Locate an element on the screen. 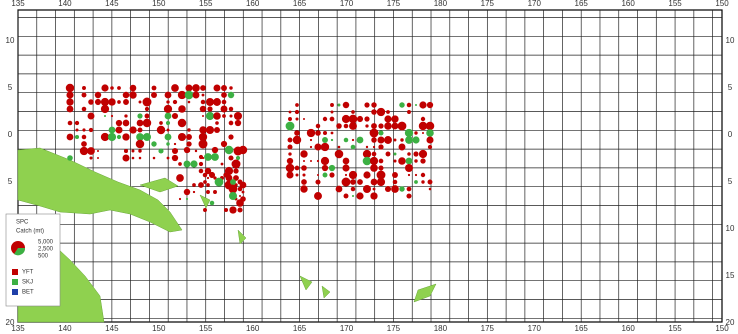 The image size is (738, 334). lon-label: 165 is located at coordinates (582, 4).